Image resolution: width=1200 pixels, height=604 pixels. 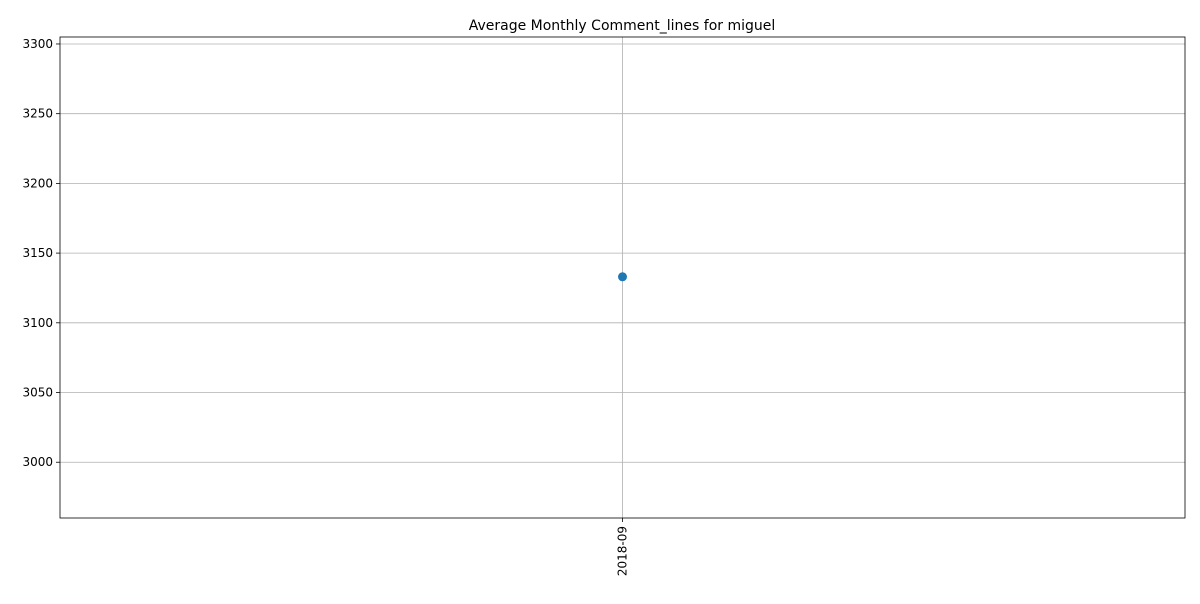 I want to click on y-tick-label: 3100, so click(x=37, y=323).